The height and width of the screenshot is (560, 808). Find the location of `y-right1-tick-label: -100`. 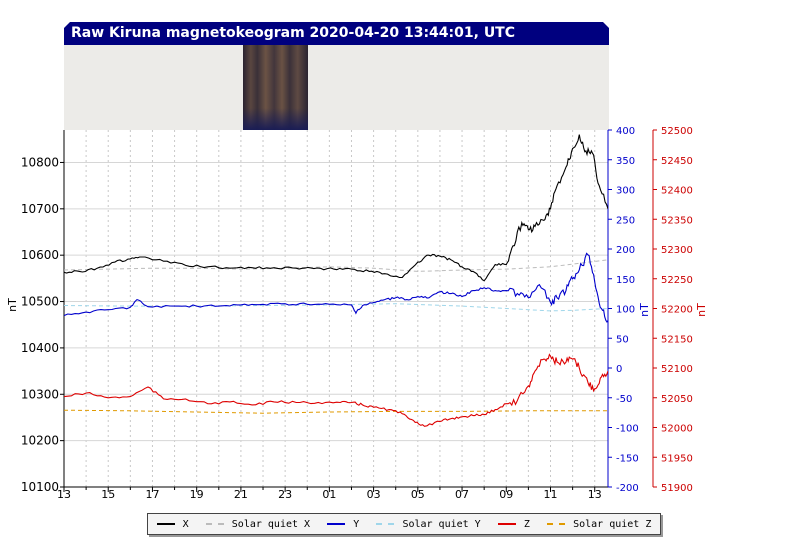

y-right1-tick-label: -100 is located at coordinates (627, 429).